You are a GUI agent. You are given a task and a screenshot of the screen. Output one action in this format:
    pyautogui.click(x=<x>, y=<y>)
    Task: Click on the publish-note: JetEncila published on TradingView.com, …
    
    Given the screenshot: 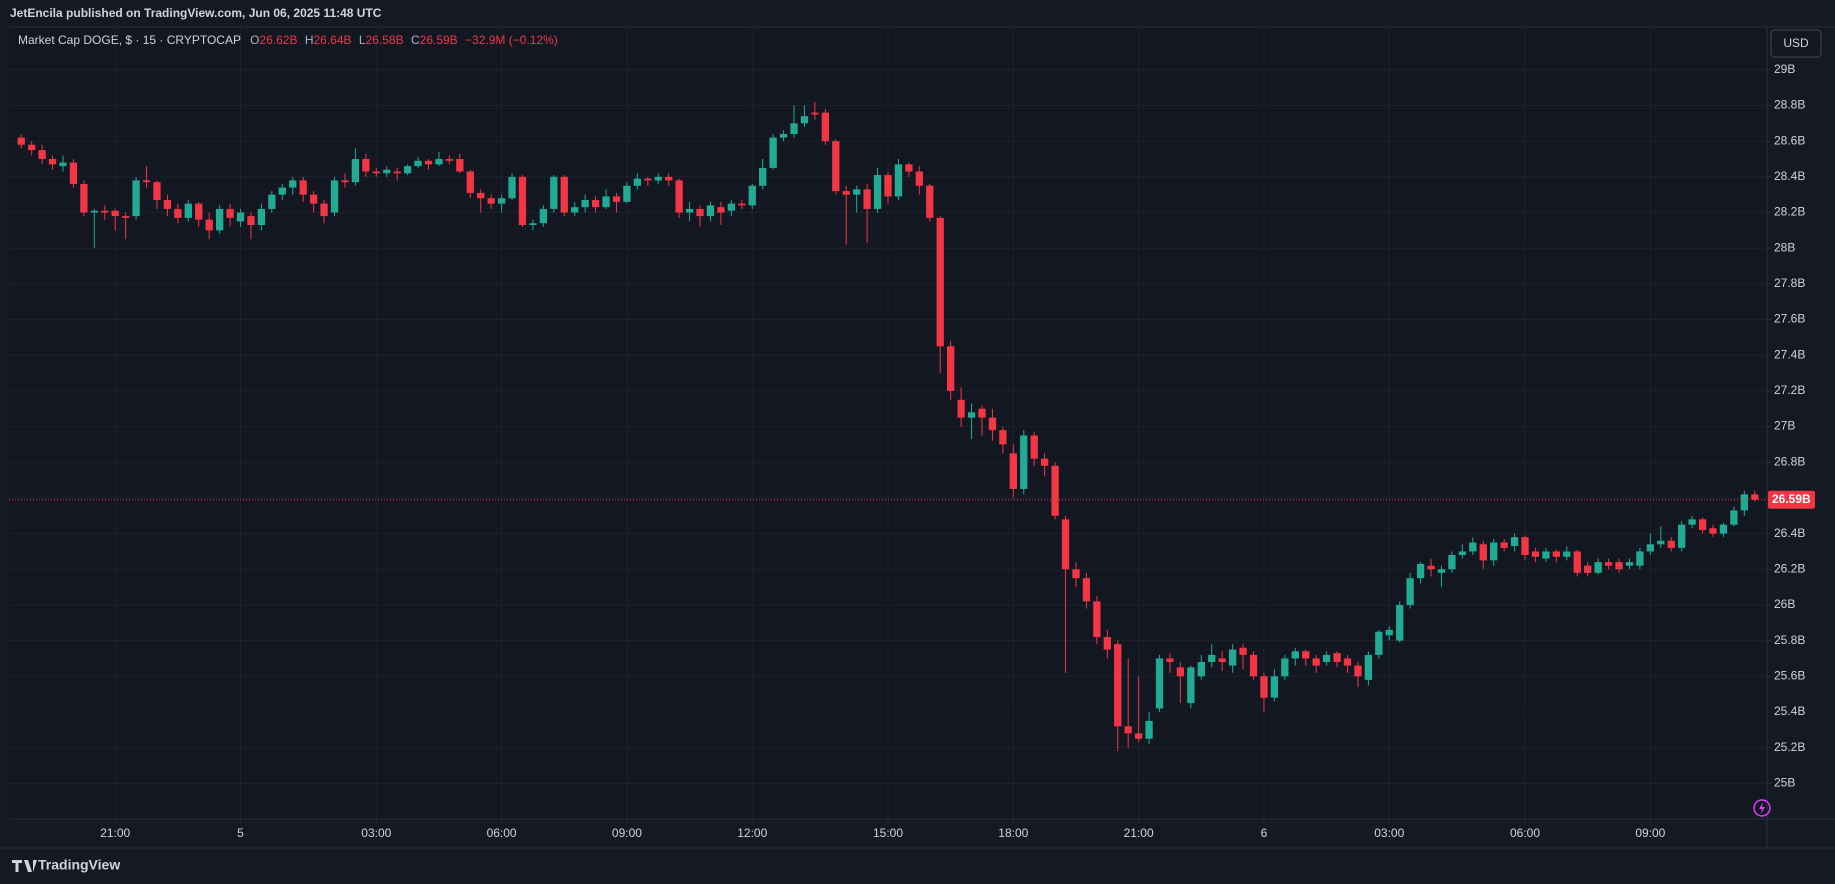 What is the action you would take?
    pyautogui.click(x=196, y=13)
    